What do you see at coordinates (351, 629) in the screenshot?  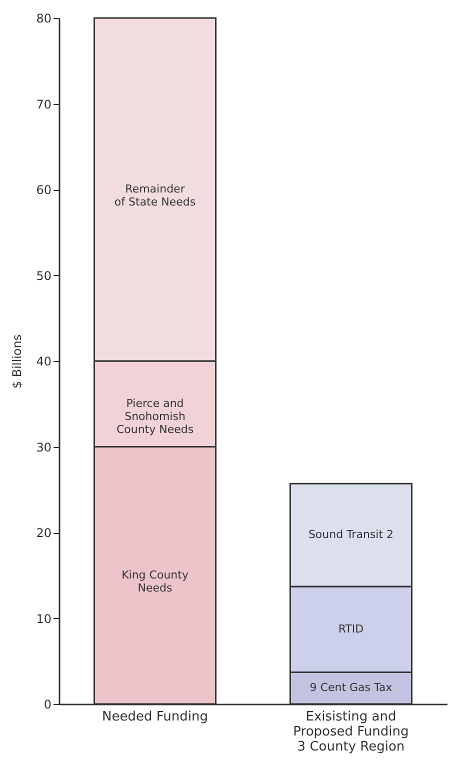 I see `series-label: RTID` at bounding box center [351, 629].